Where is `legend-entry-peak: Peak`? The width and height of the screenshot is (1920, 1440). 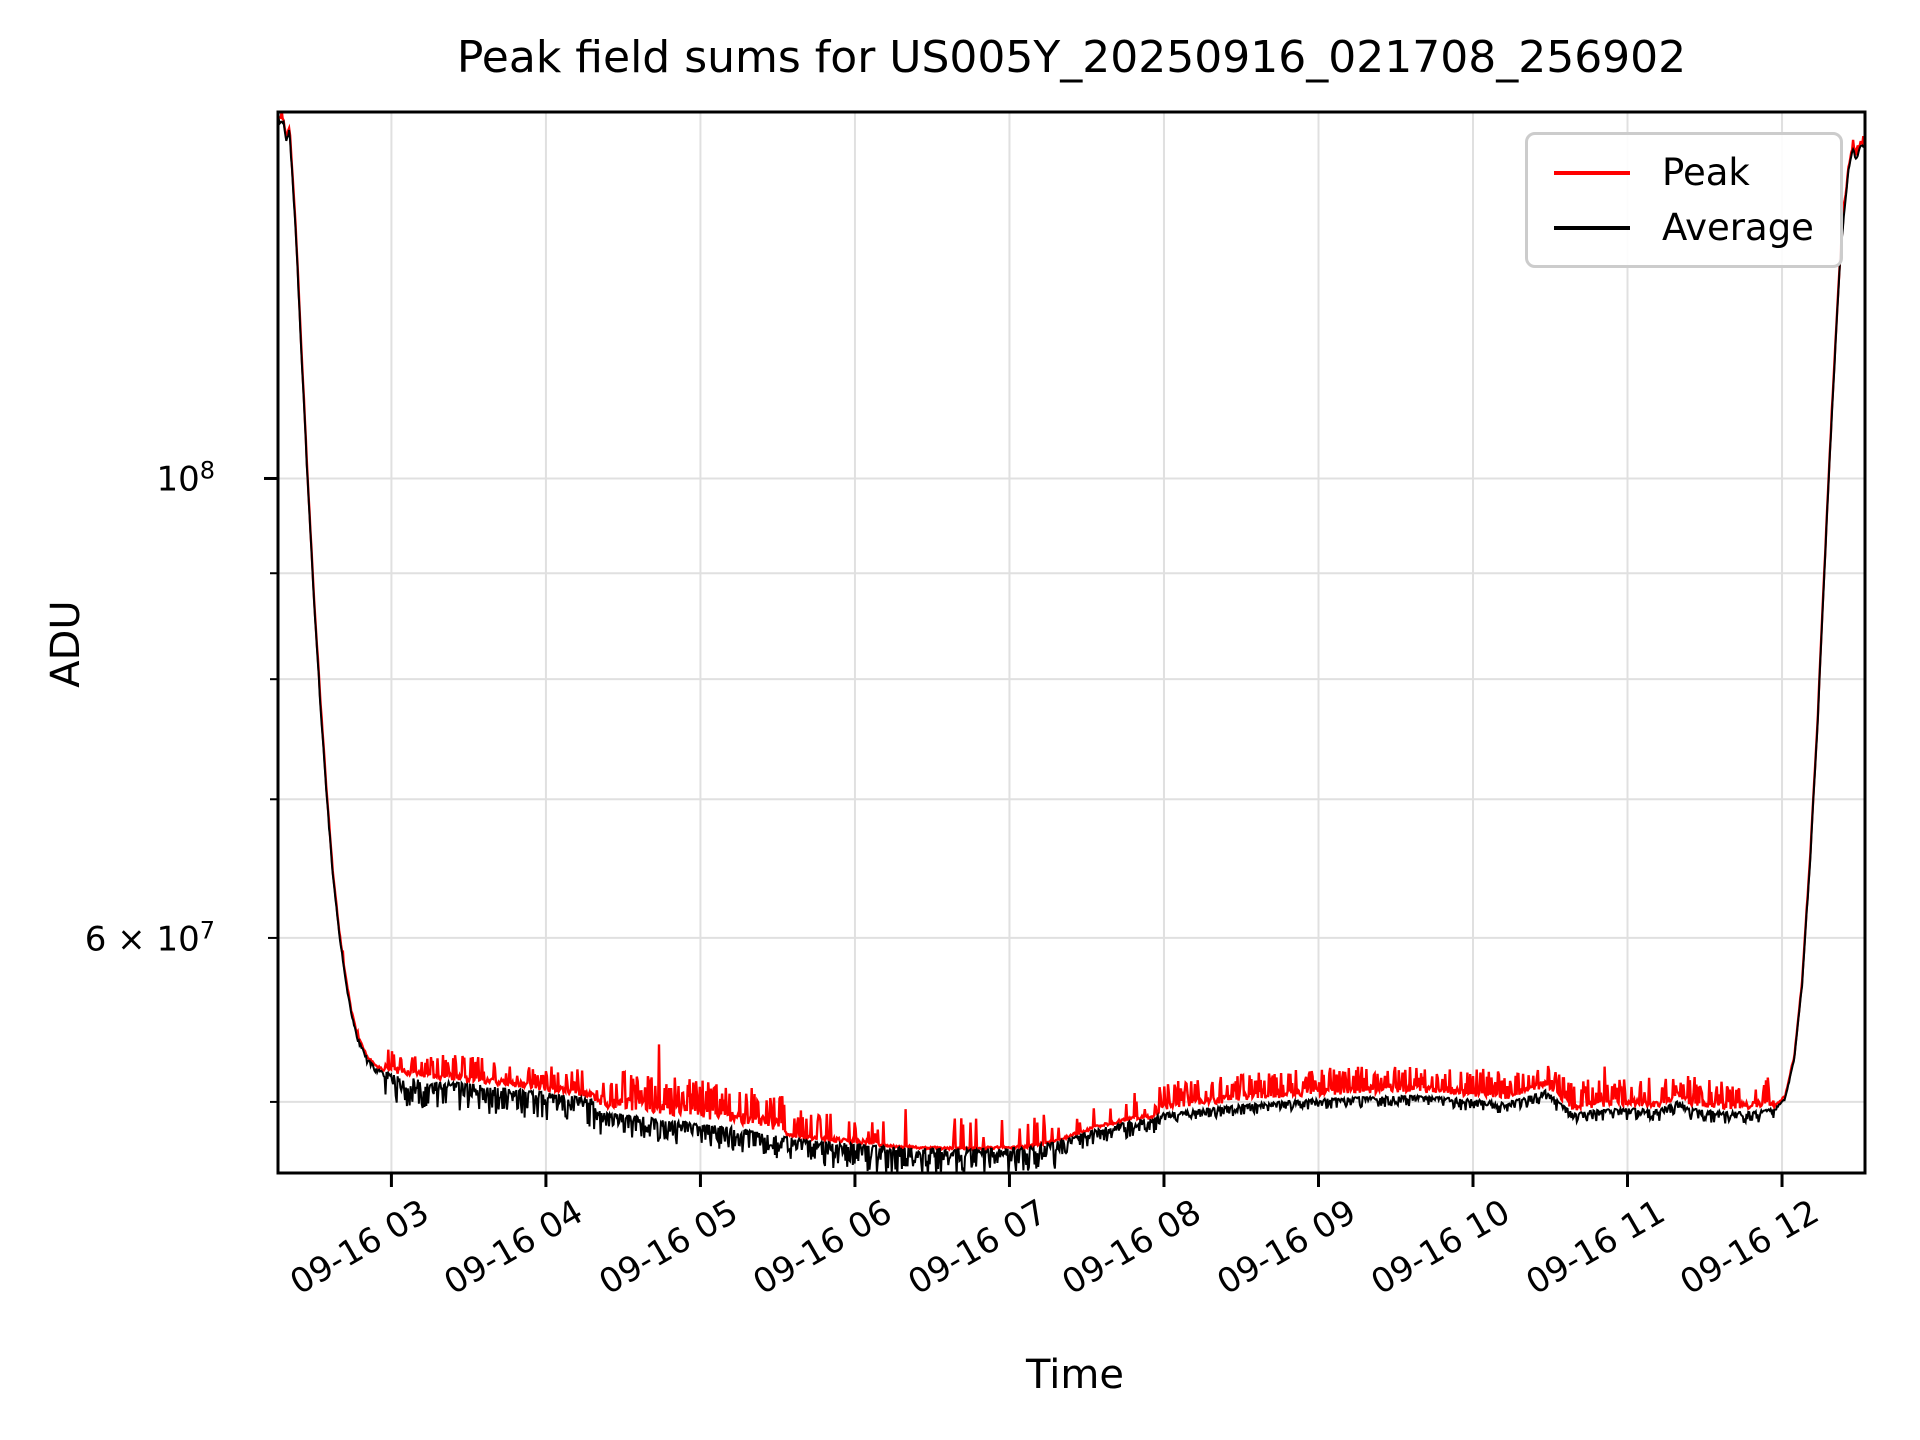 legend-entry-peak: Peak is located at coordinates (1697, 172).